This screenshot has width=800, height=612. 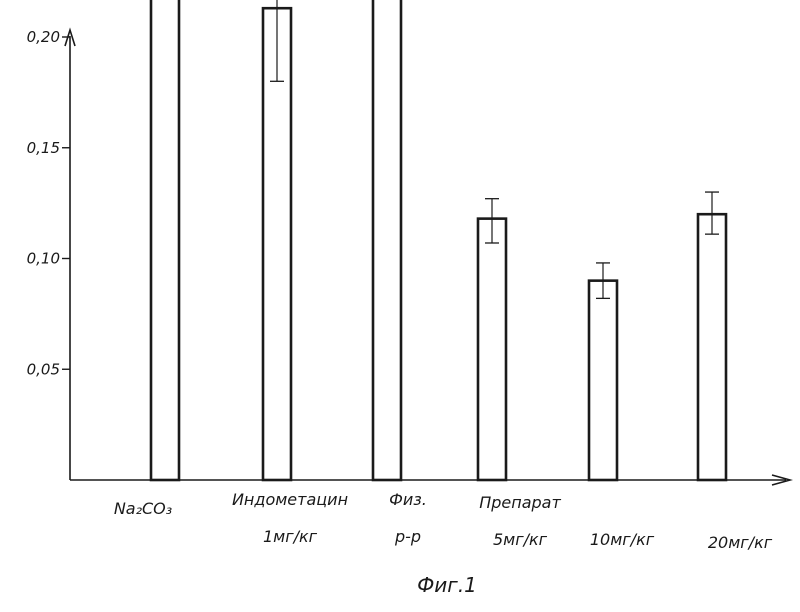 What do you see at coordinates (290, 536) in the screenshot?
I see `x-tick-label: 1мг/кг` at bounding box center [290, 536].